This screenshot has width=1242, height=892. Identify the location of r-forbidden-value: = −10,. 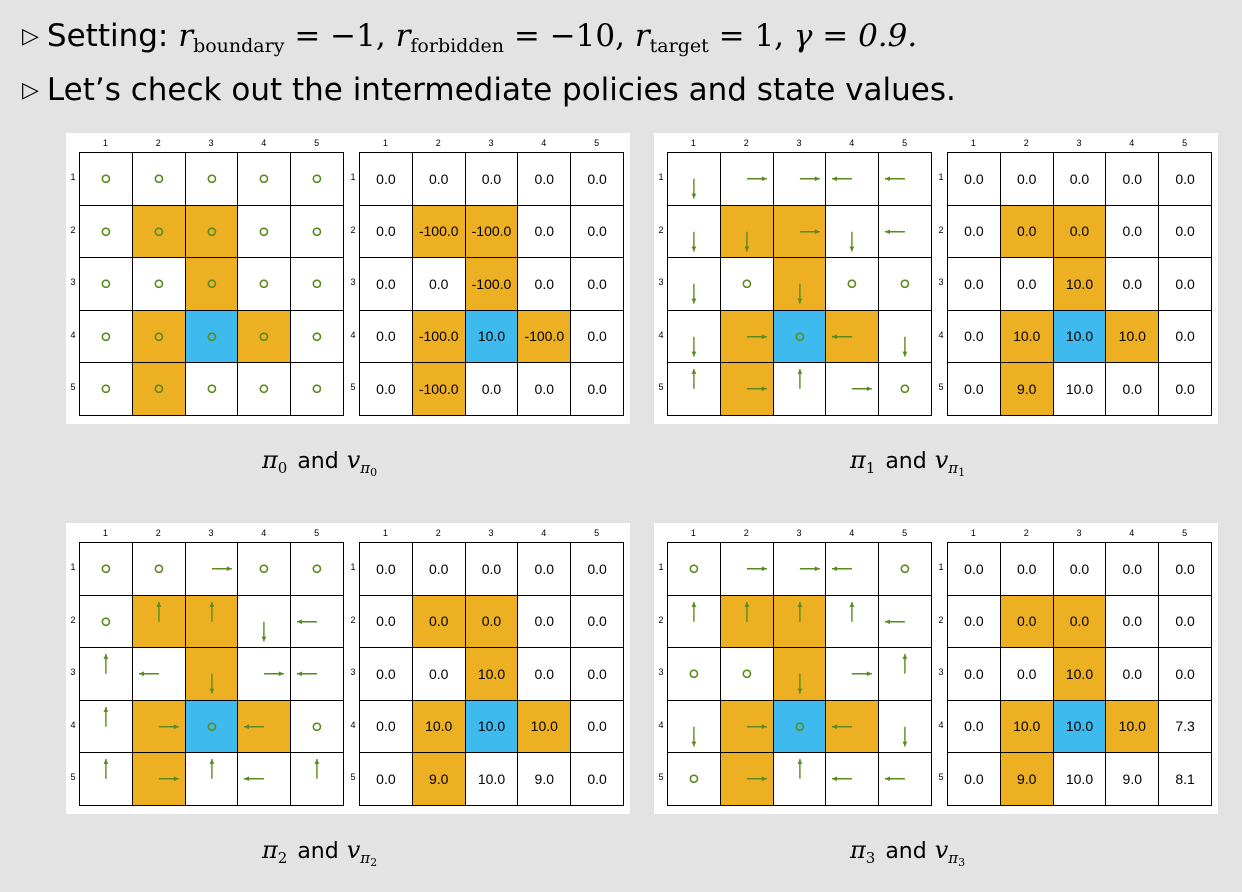
(569, 36).